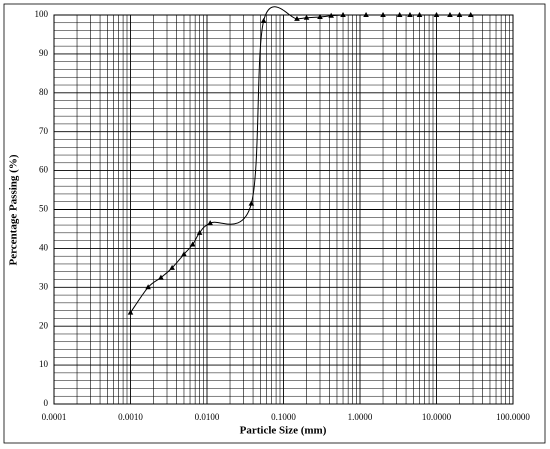 The image size is (550, 449). What do you see at coordinates (44, 325) in the screenshot?
I see `y-tick-label: 20` at bounding box center [44, 325].